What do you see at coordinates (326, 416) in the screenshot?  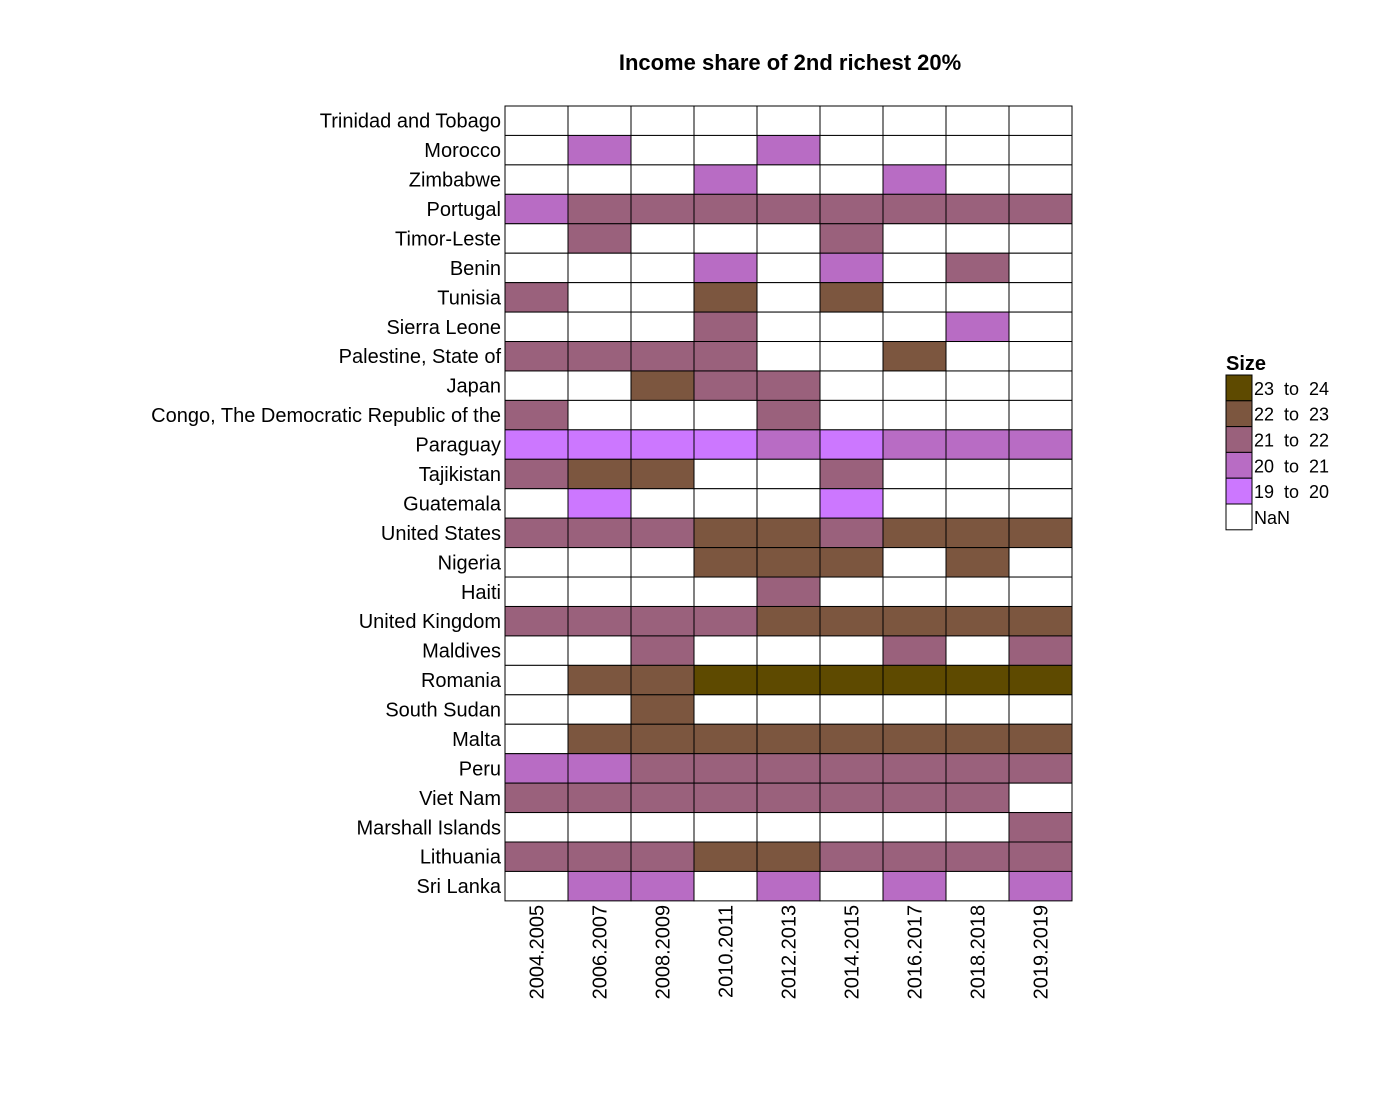 I see `row-label-congo-the-democratic-republic-of-the: Congo, The Democratic Republic of the` at bounding box center [326, 416].